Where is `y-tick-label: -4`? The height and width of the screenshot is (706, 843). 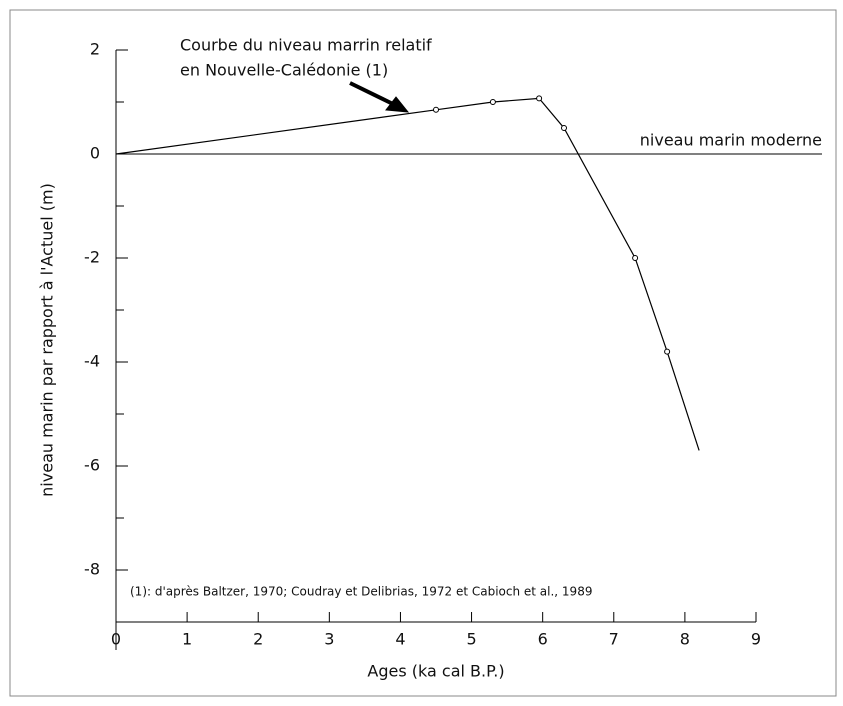
y-tick-label: -4 is located at coordinates (92, 361).